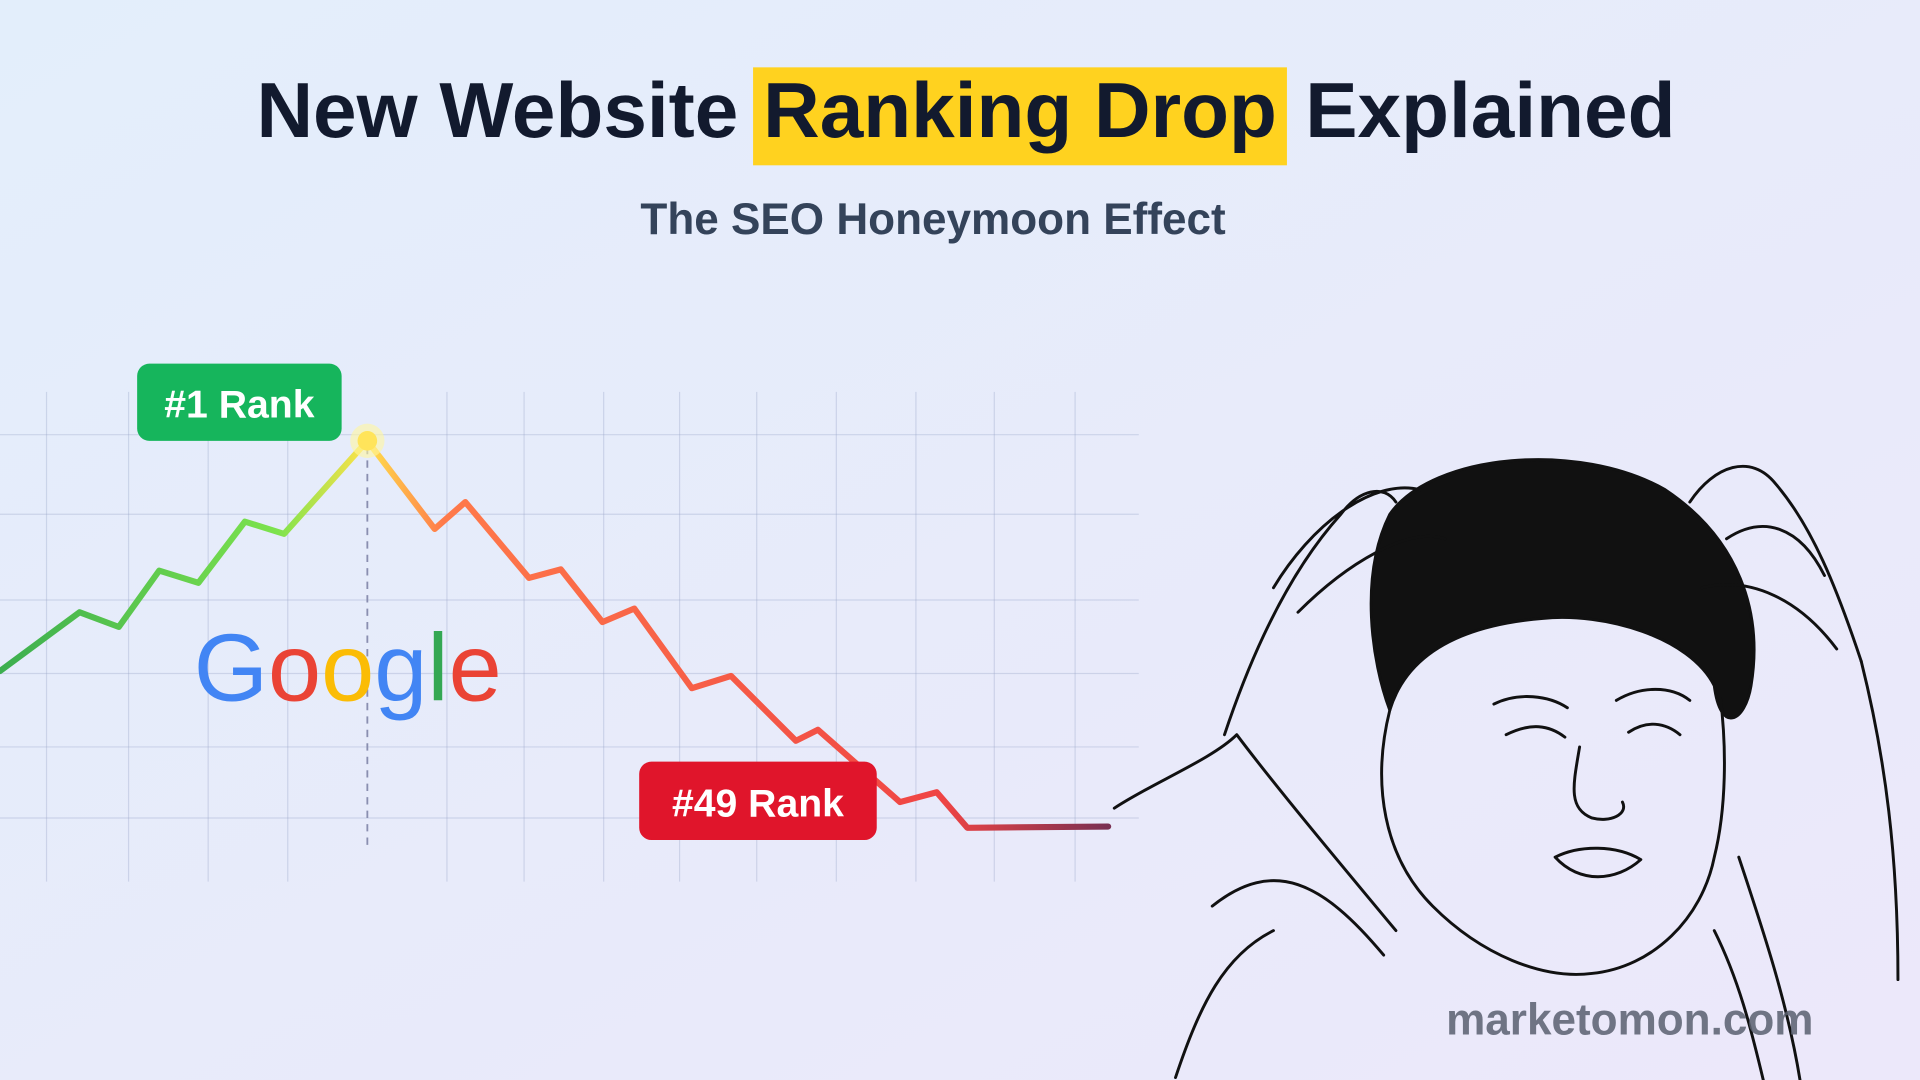  What do you see at coordinates (239, 405) in the screenshot?
I see `peak-label: #1 Rank` at bounding box center [239, 405].